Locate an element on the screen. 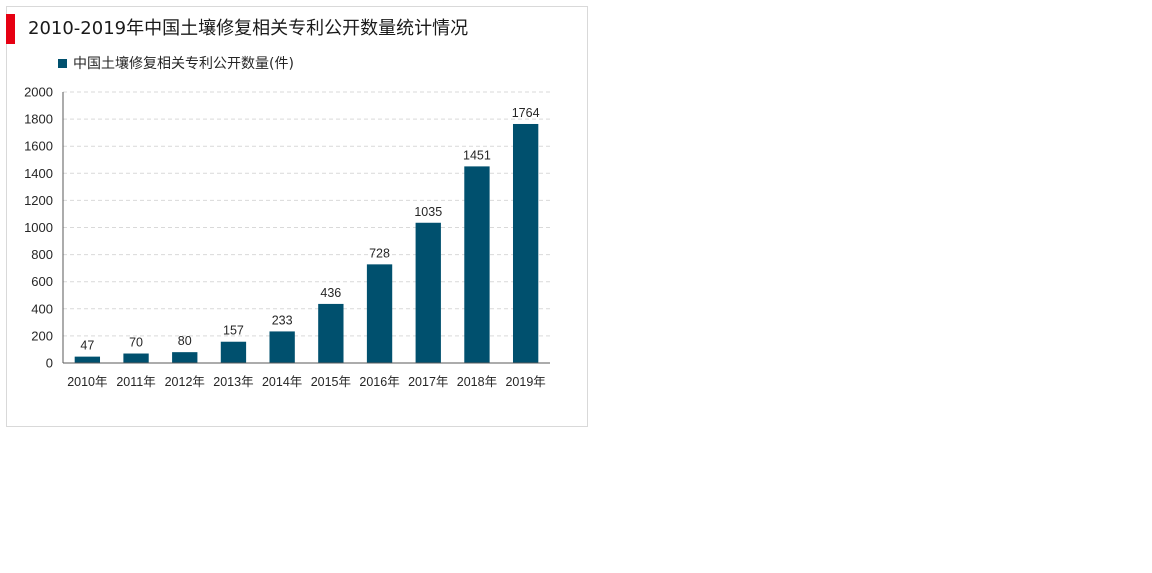 This screenshot has width=1152, height=573. data-label: 436 is located at coordinates (330, 293).